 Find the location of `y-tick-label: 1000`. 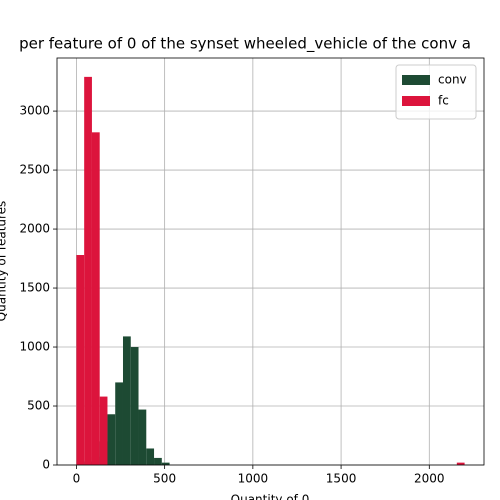

y-tick-label: 1000 is located at coordinates (34, 347).